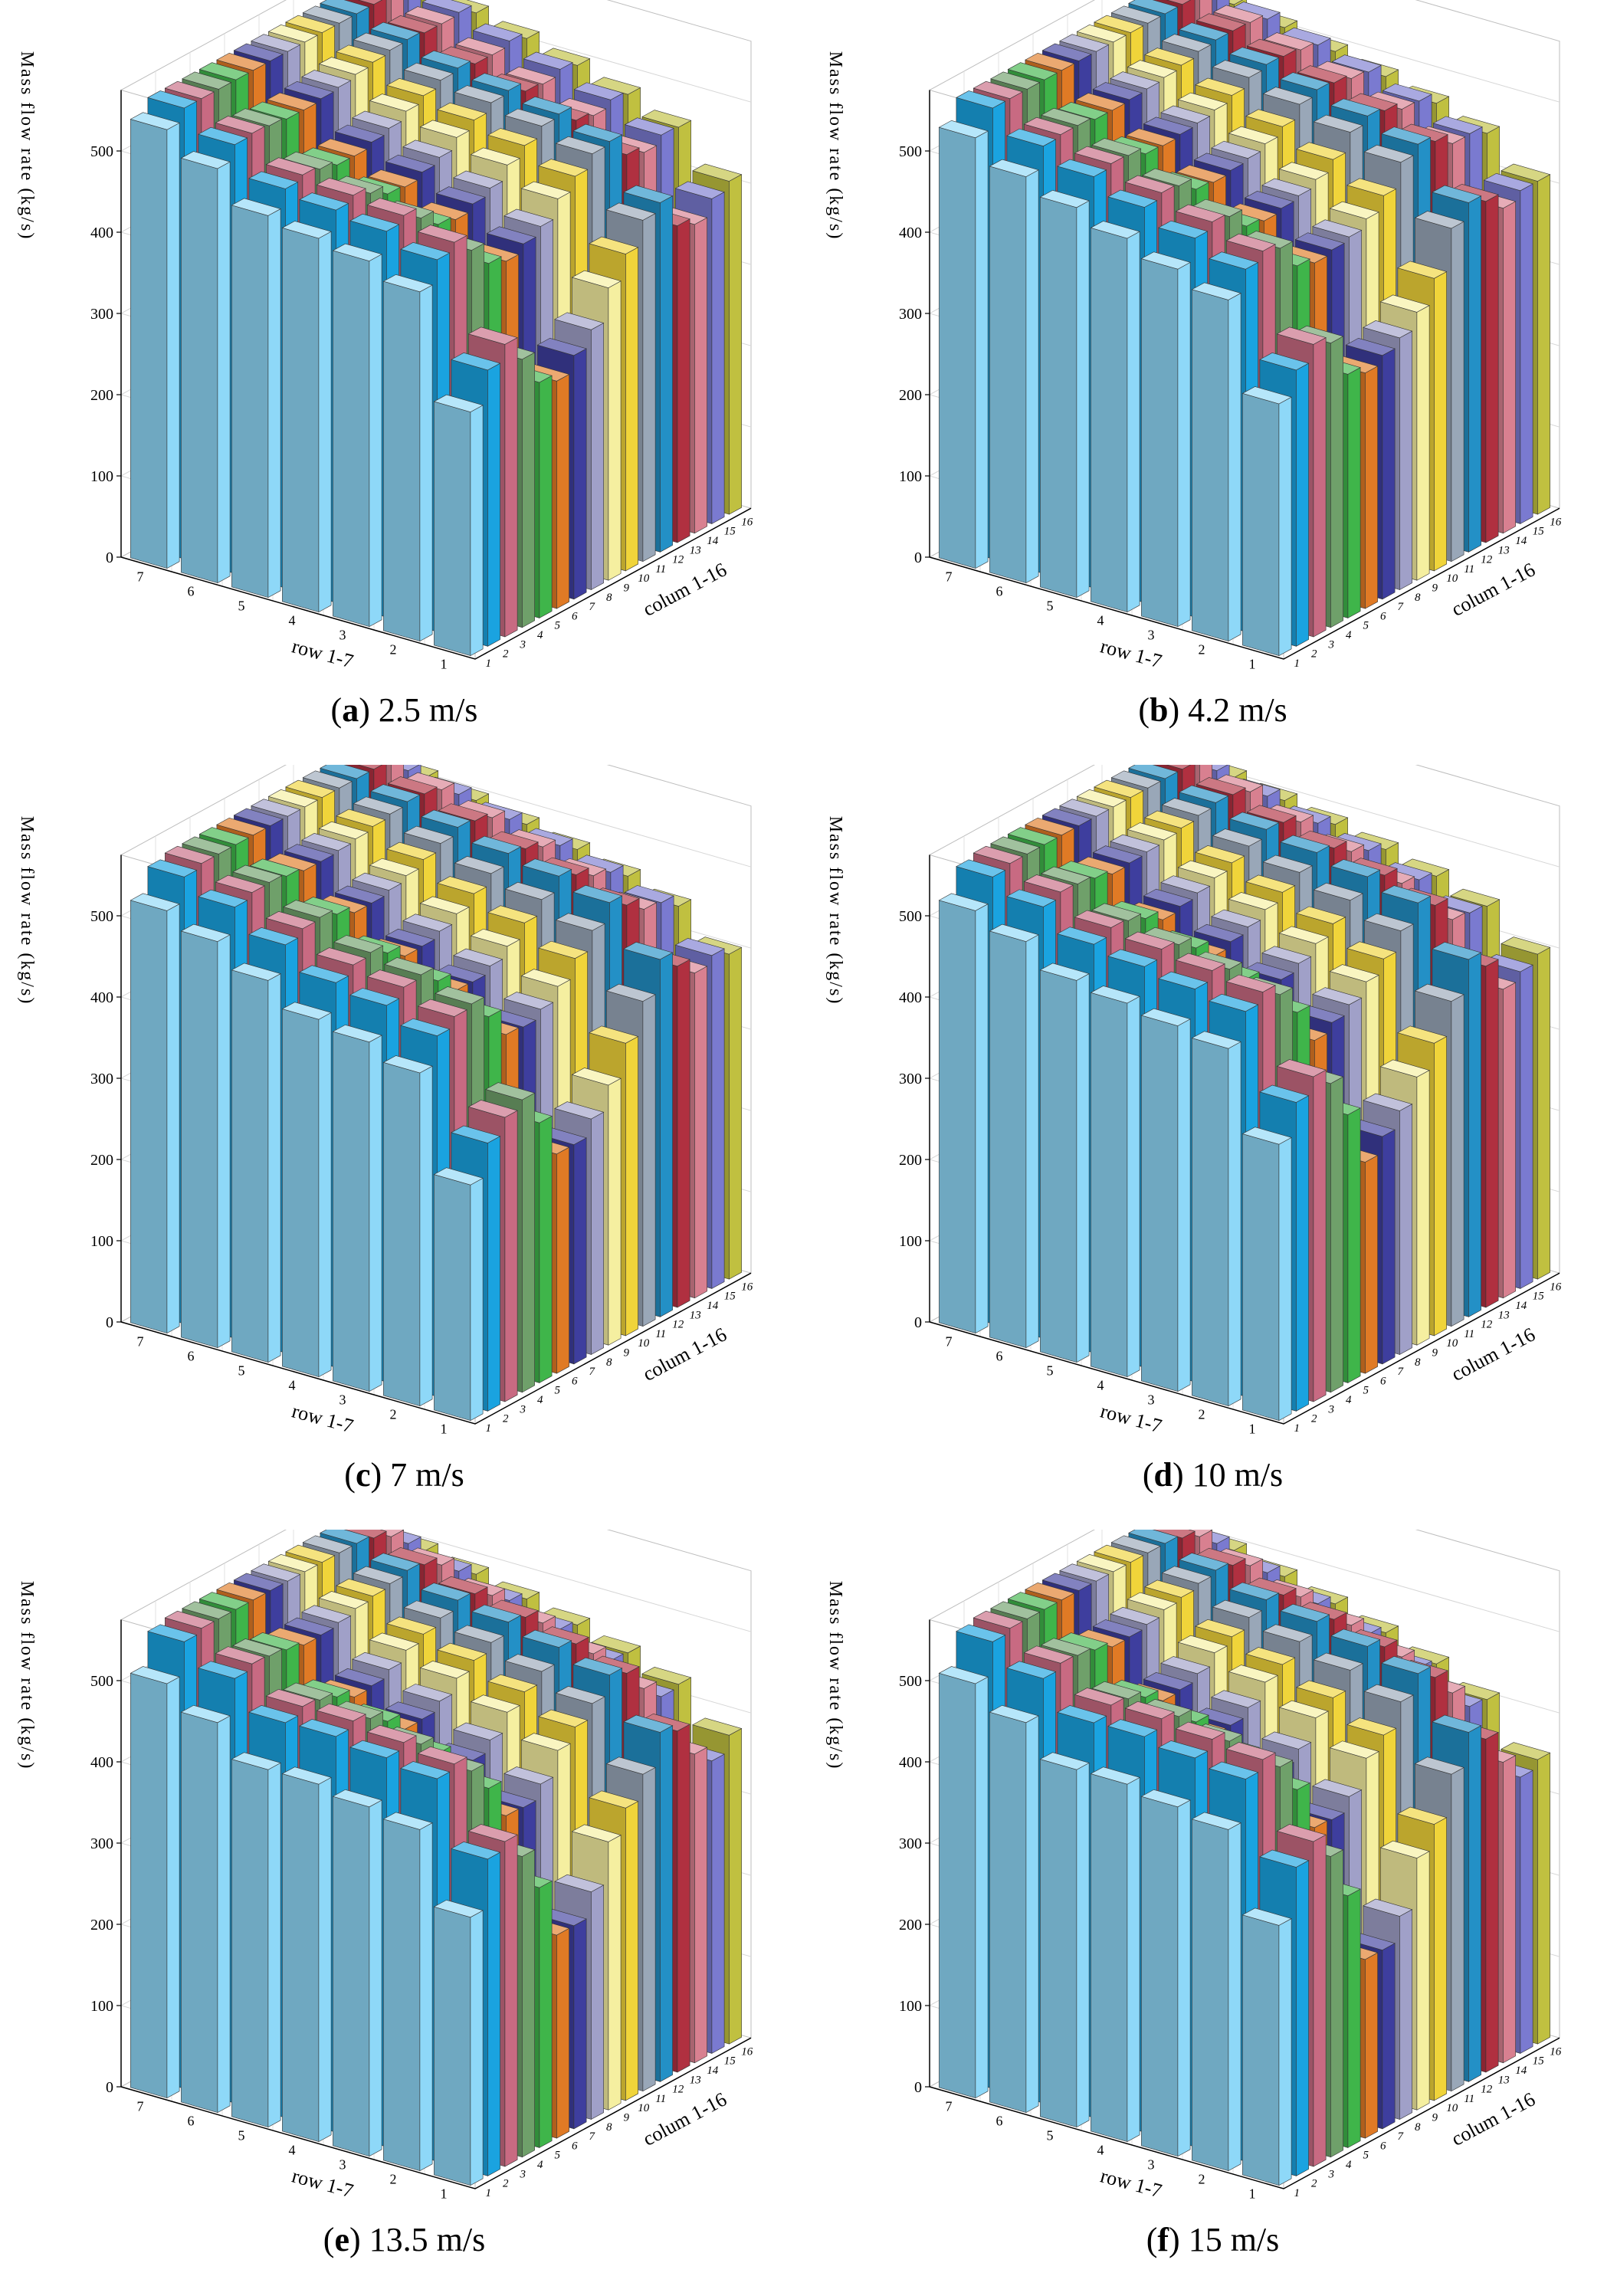 The width and height of the screenshot is (1617, 2296). Describe the element at coordinates (506, 2184) in the screenshot. I see `column-tick-label-e: 2` at that location.